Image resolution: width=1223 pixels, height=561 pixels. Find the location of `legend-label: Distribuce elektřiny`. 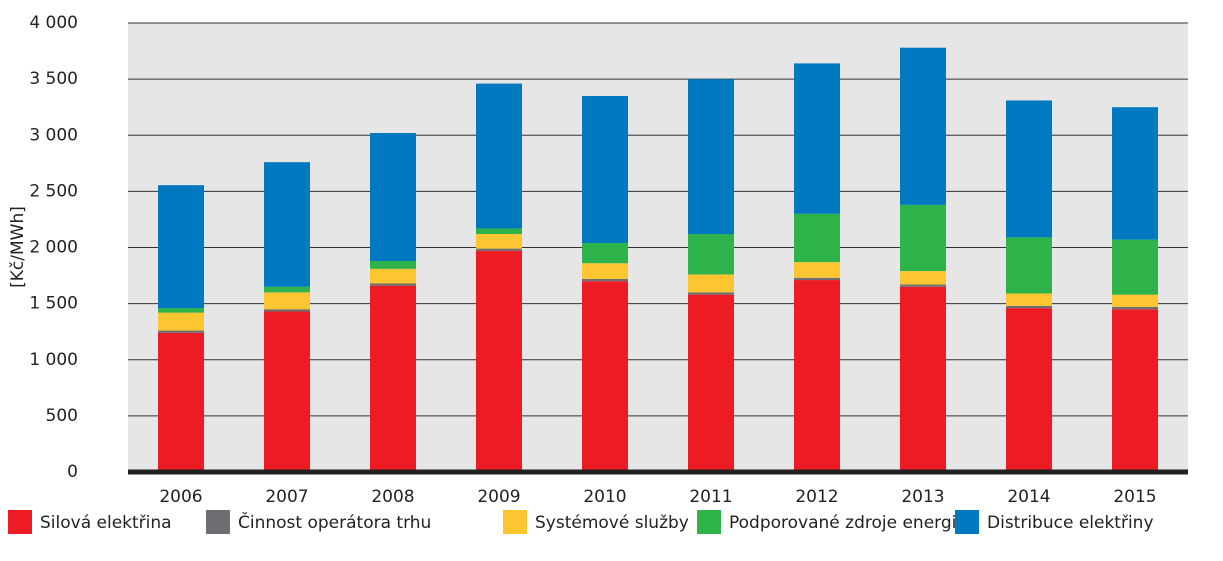

legend-label: Distribuce elektřiny is located at coordinates (1070, 523).